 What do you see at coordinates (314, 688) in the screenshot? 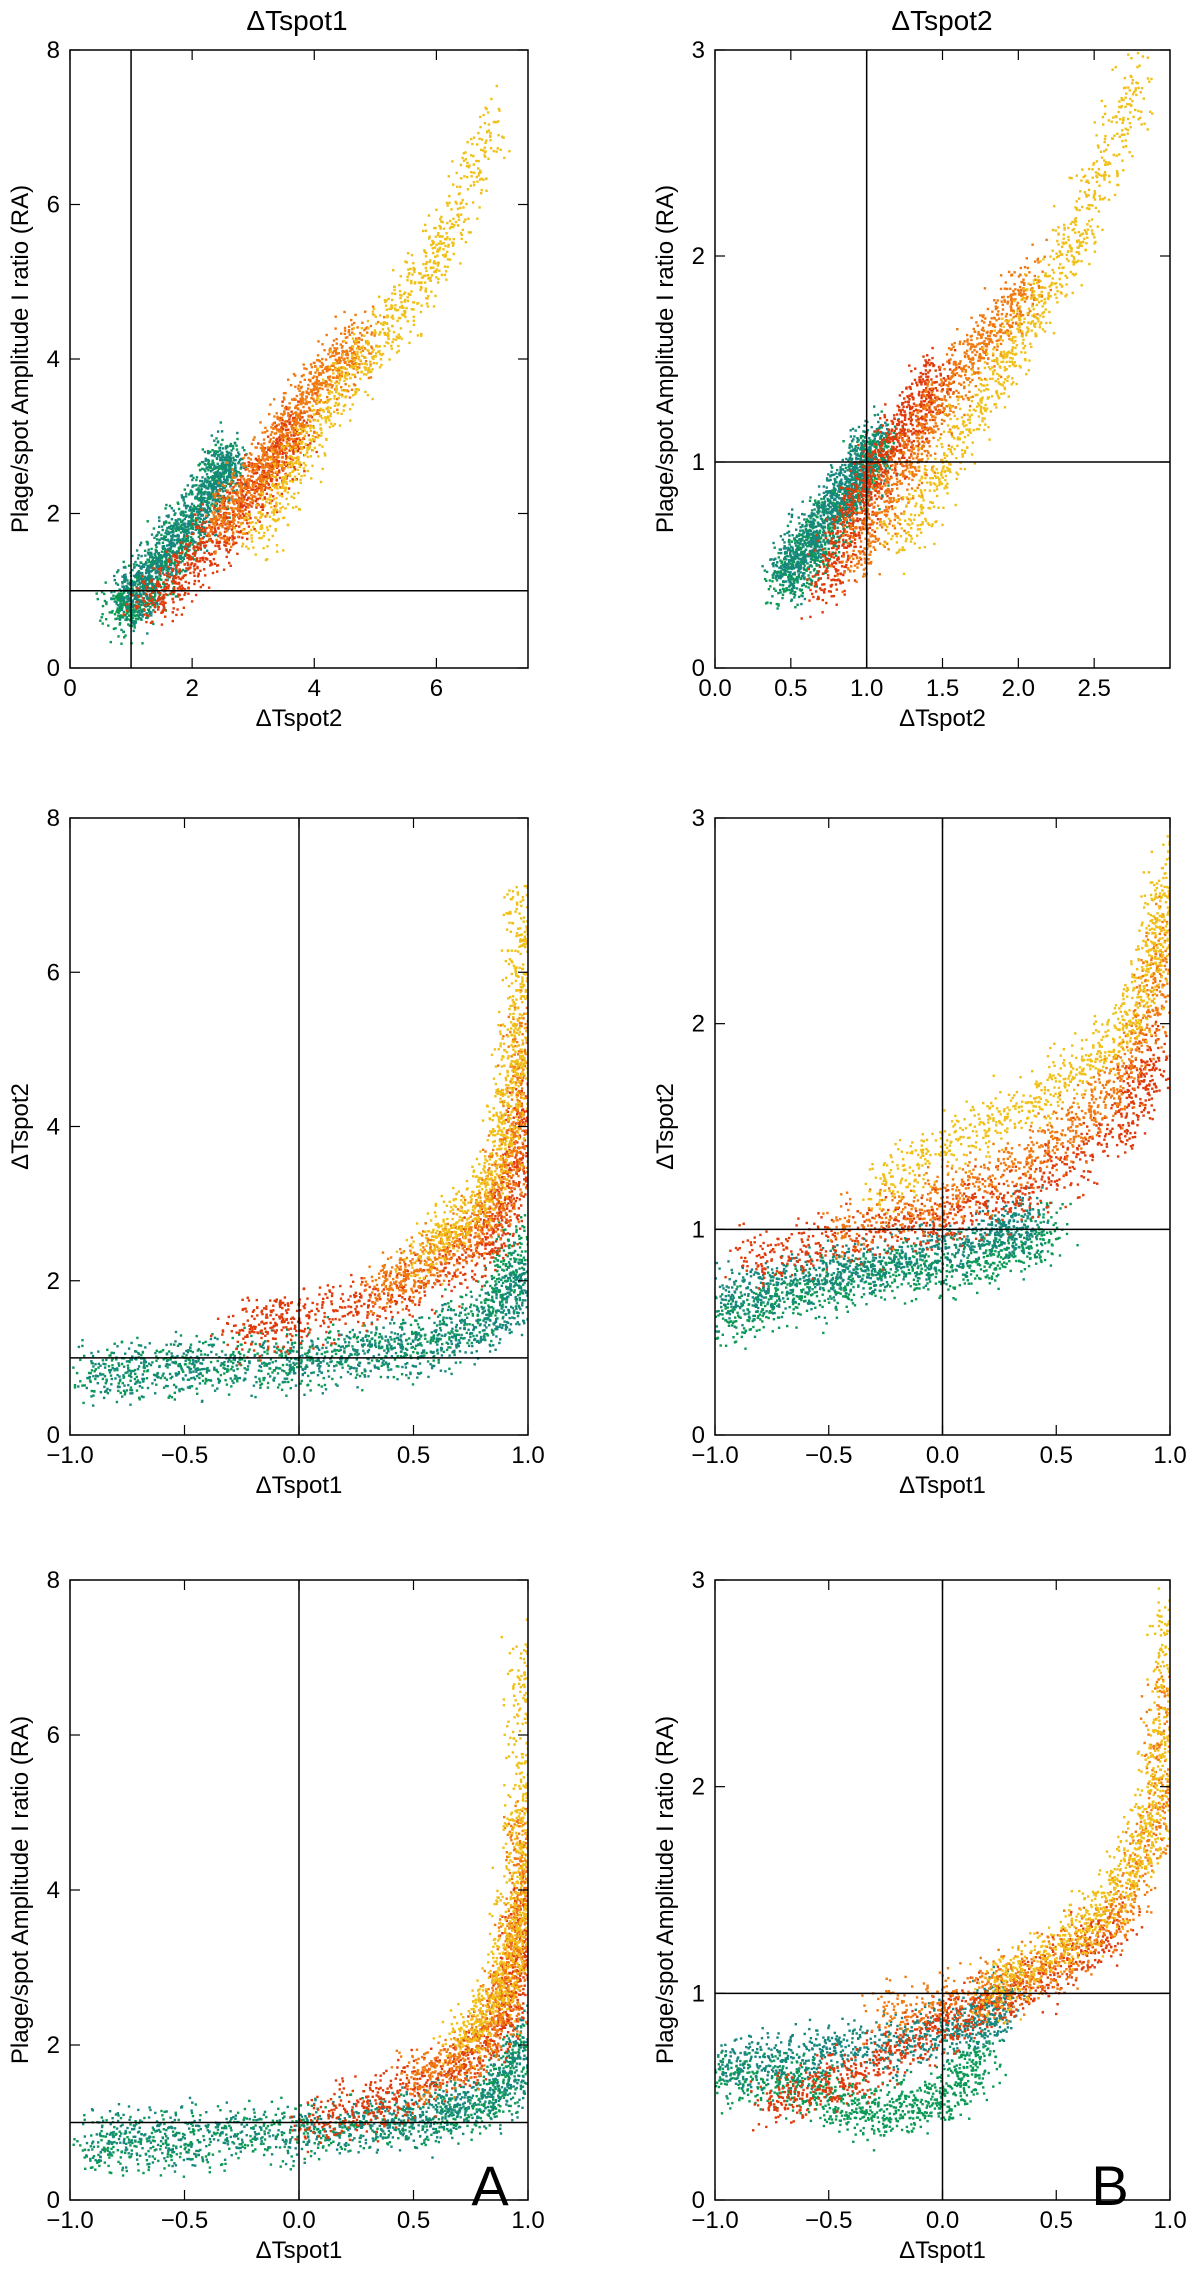
I see `x-tick-label: 4` at bounding box center [314, 688].